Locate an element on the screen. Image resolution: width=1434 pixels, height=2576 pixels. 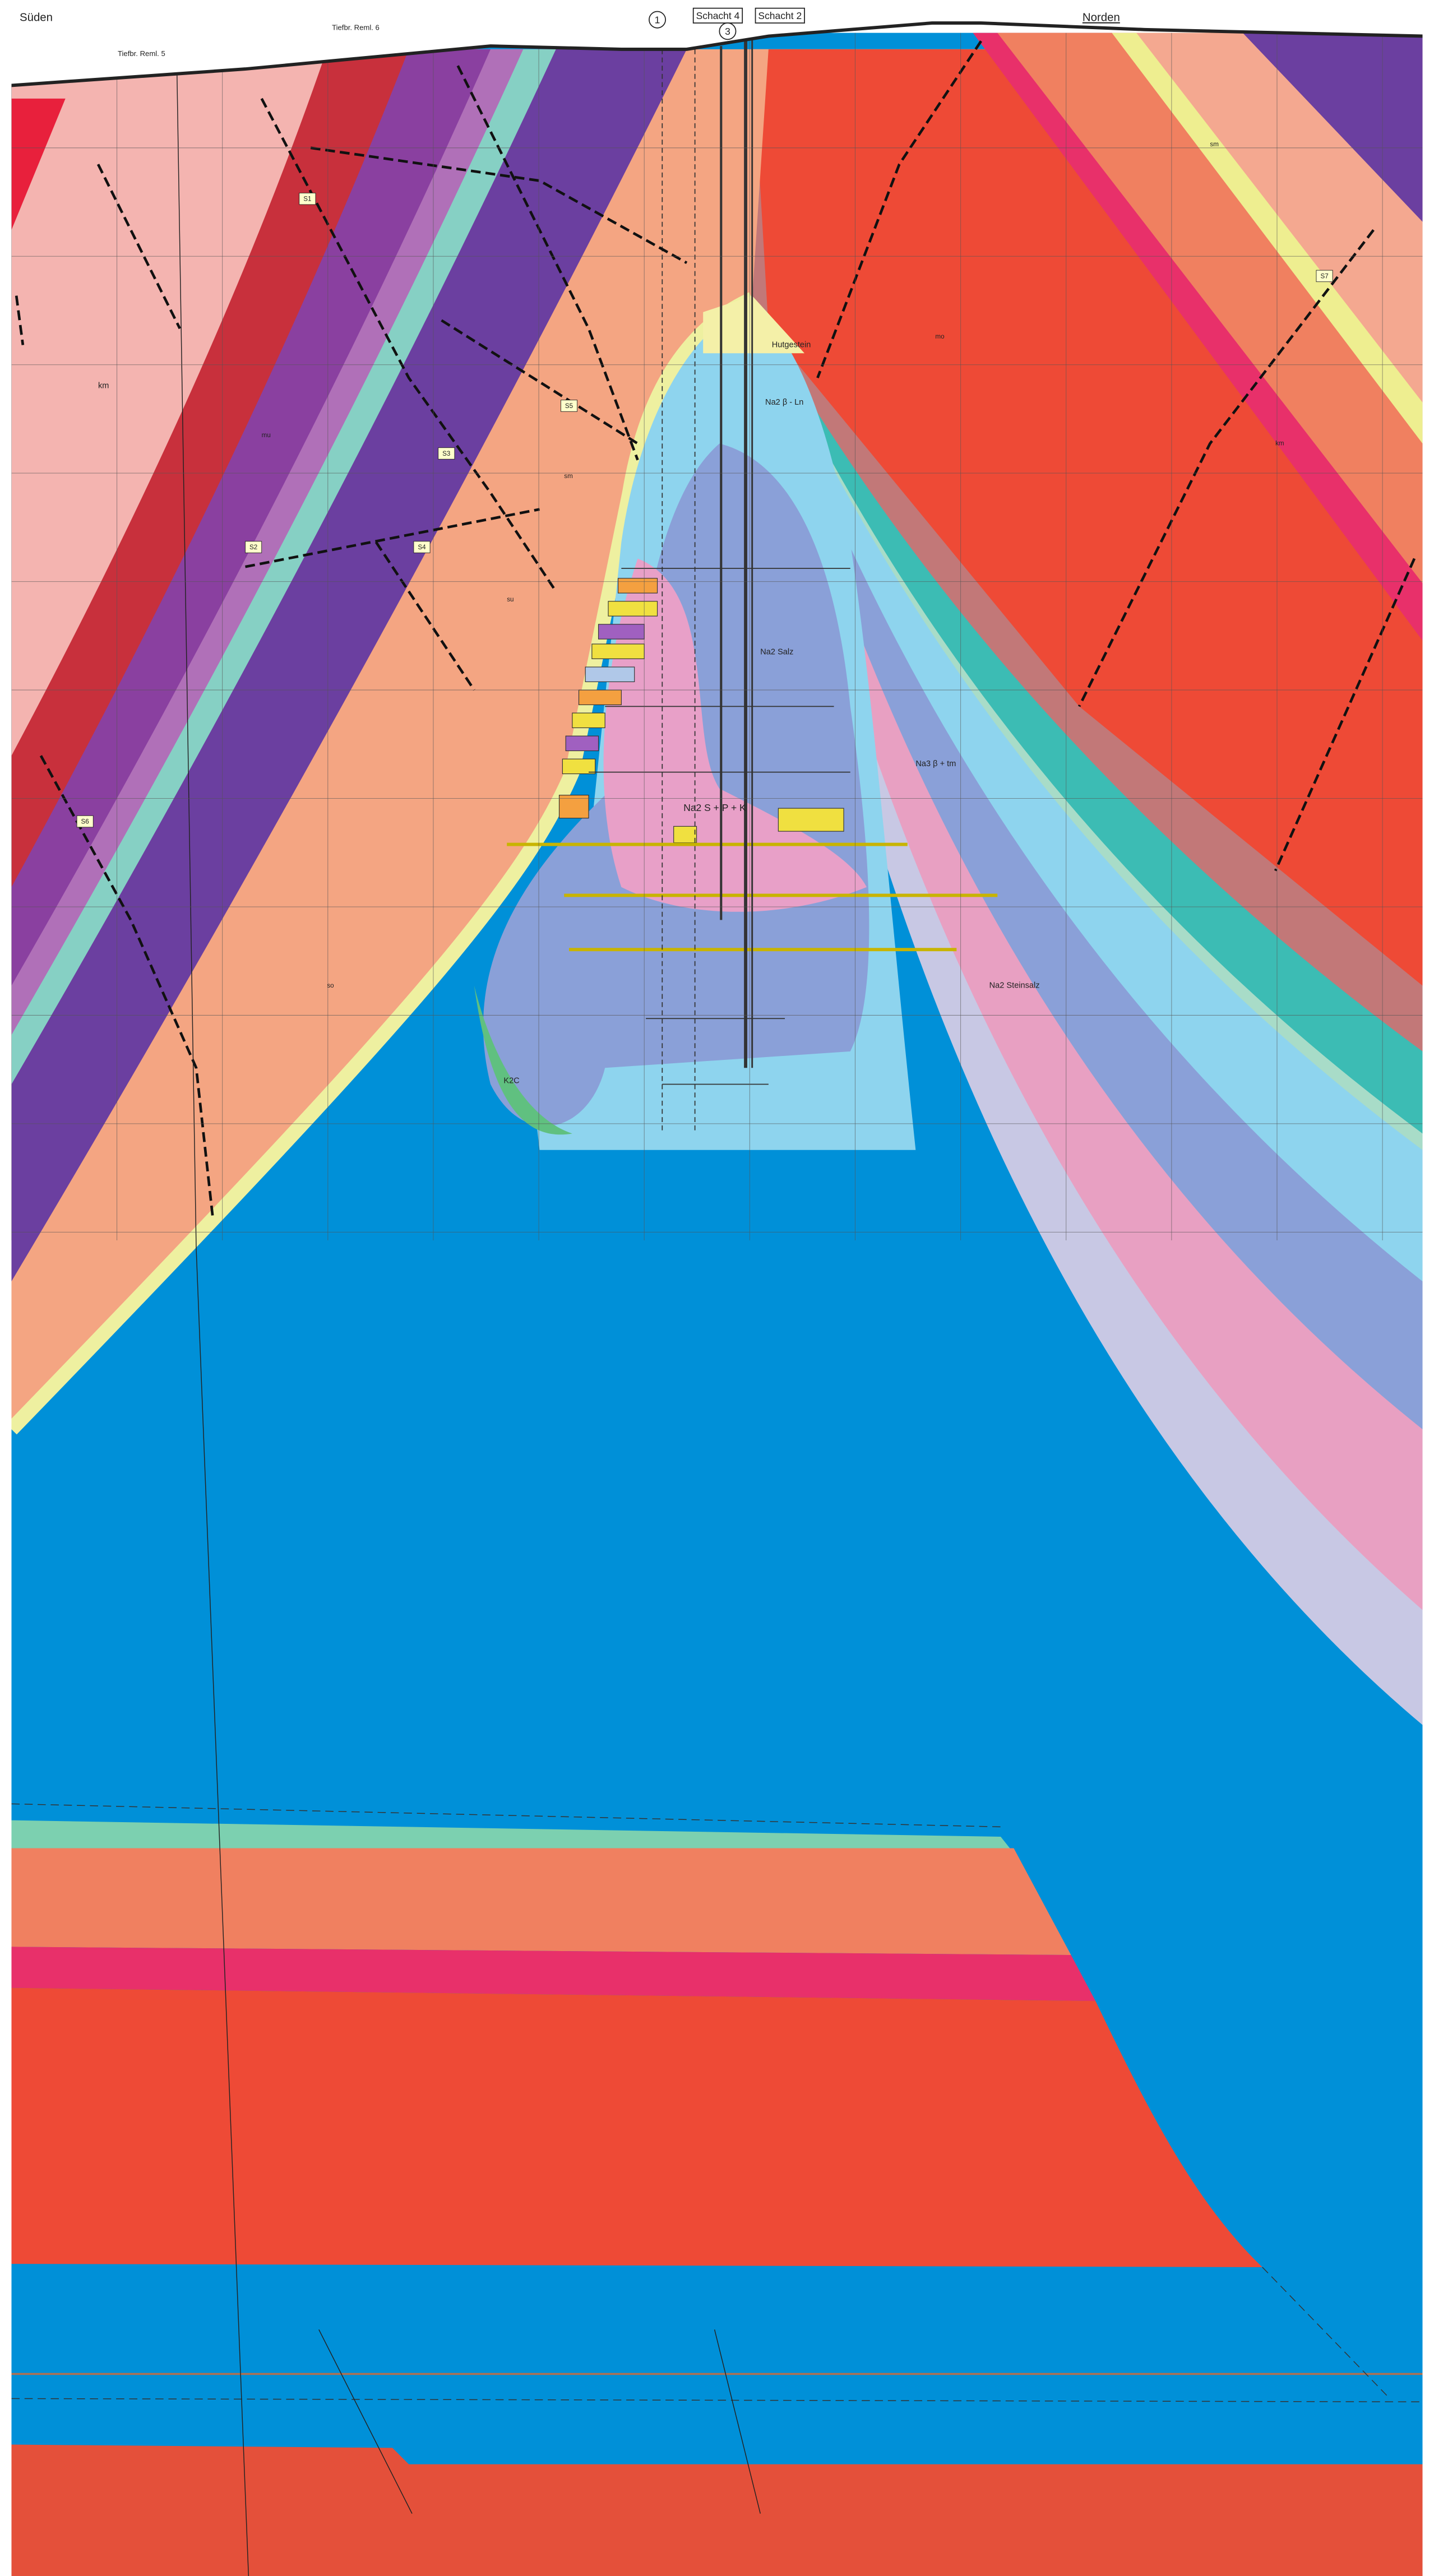
unit-label: su is located at coordinates (510, 599).